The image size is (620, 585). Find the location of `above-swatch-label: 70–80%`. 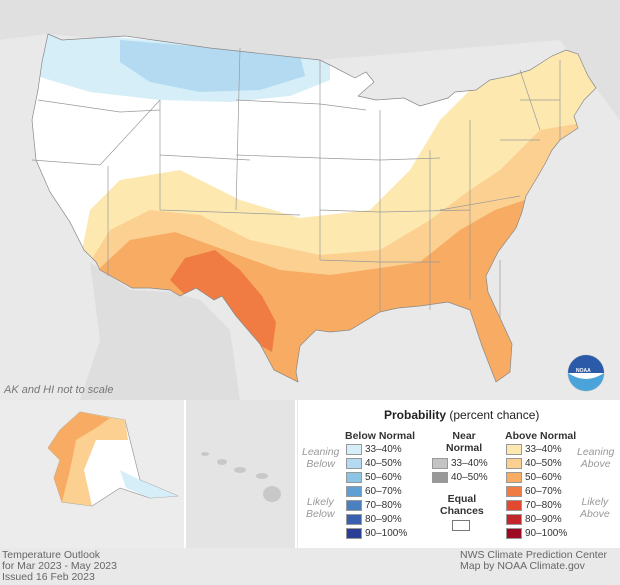

above-swatch-label: 70–80% is located at coordinates (543, 505).